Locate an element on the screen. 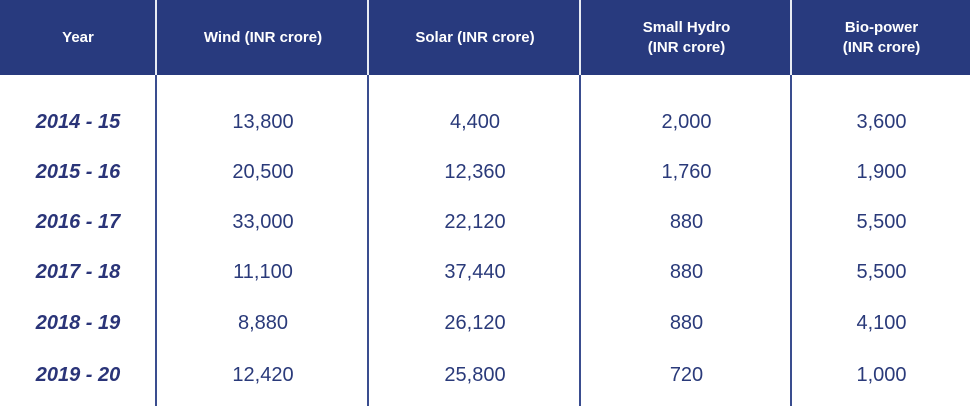 This screenshot has width=970, height=406. table-row: 2019 - 20 12,420 25,800 720 1,000 is located at coordinates (485, 375).